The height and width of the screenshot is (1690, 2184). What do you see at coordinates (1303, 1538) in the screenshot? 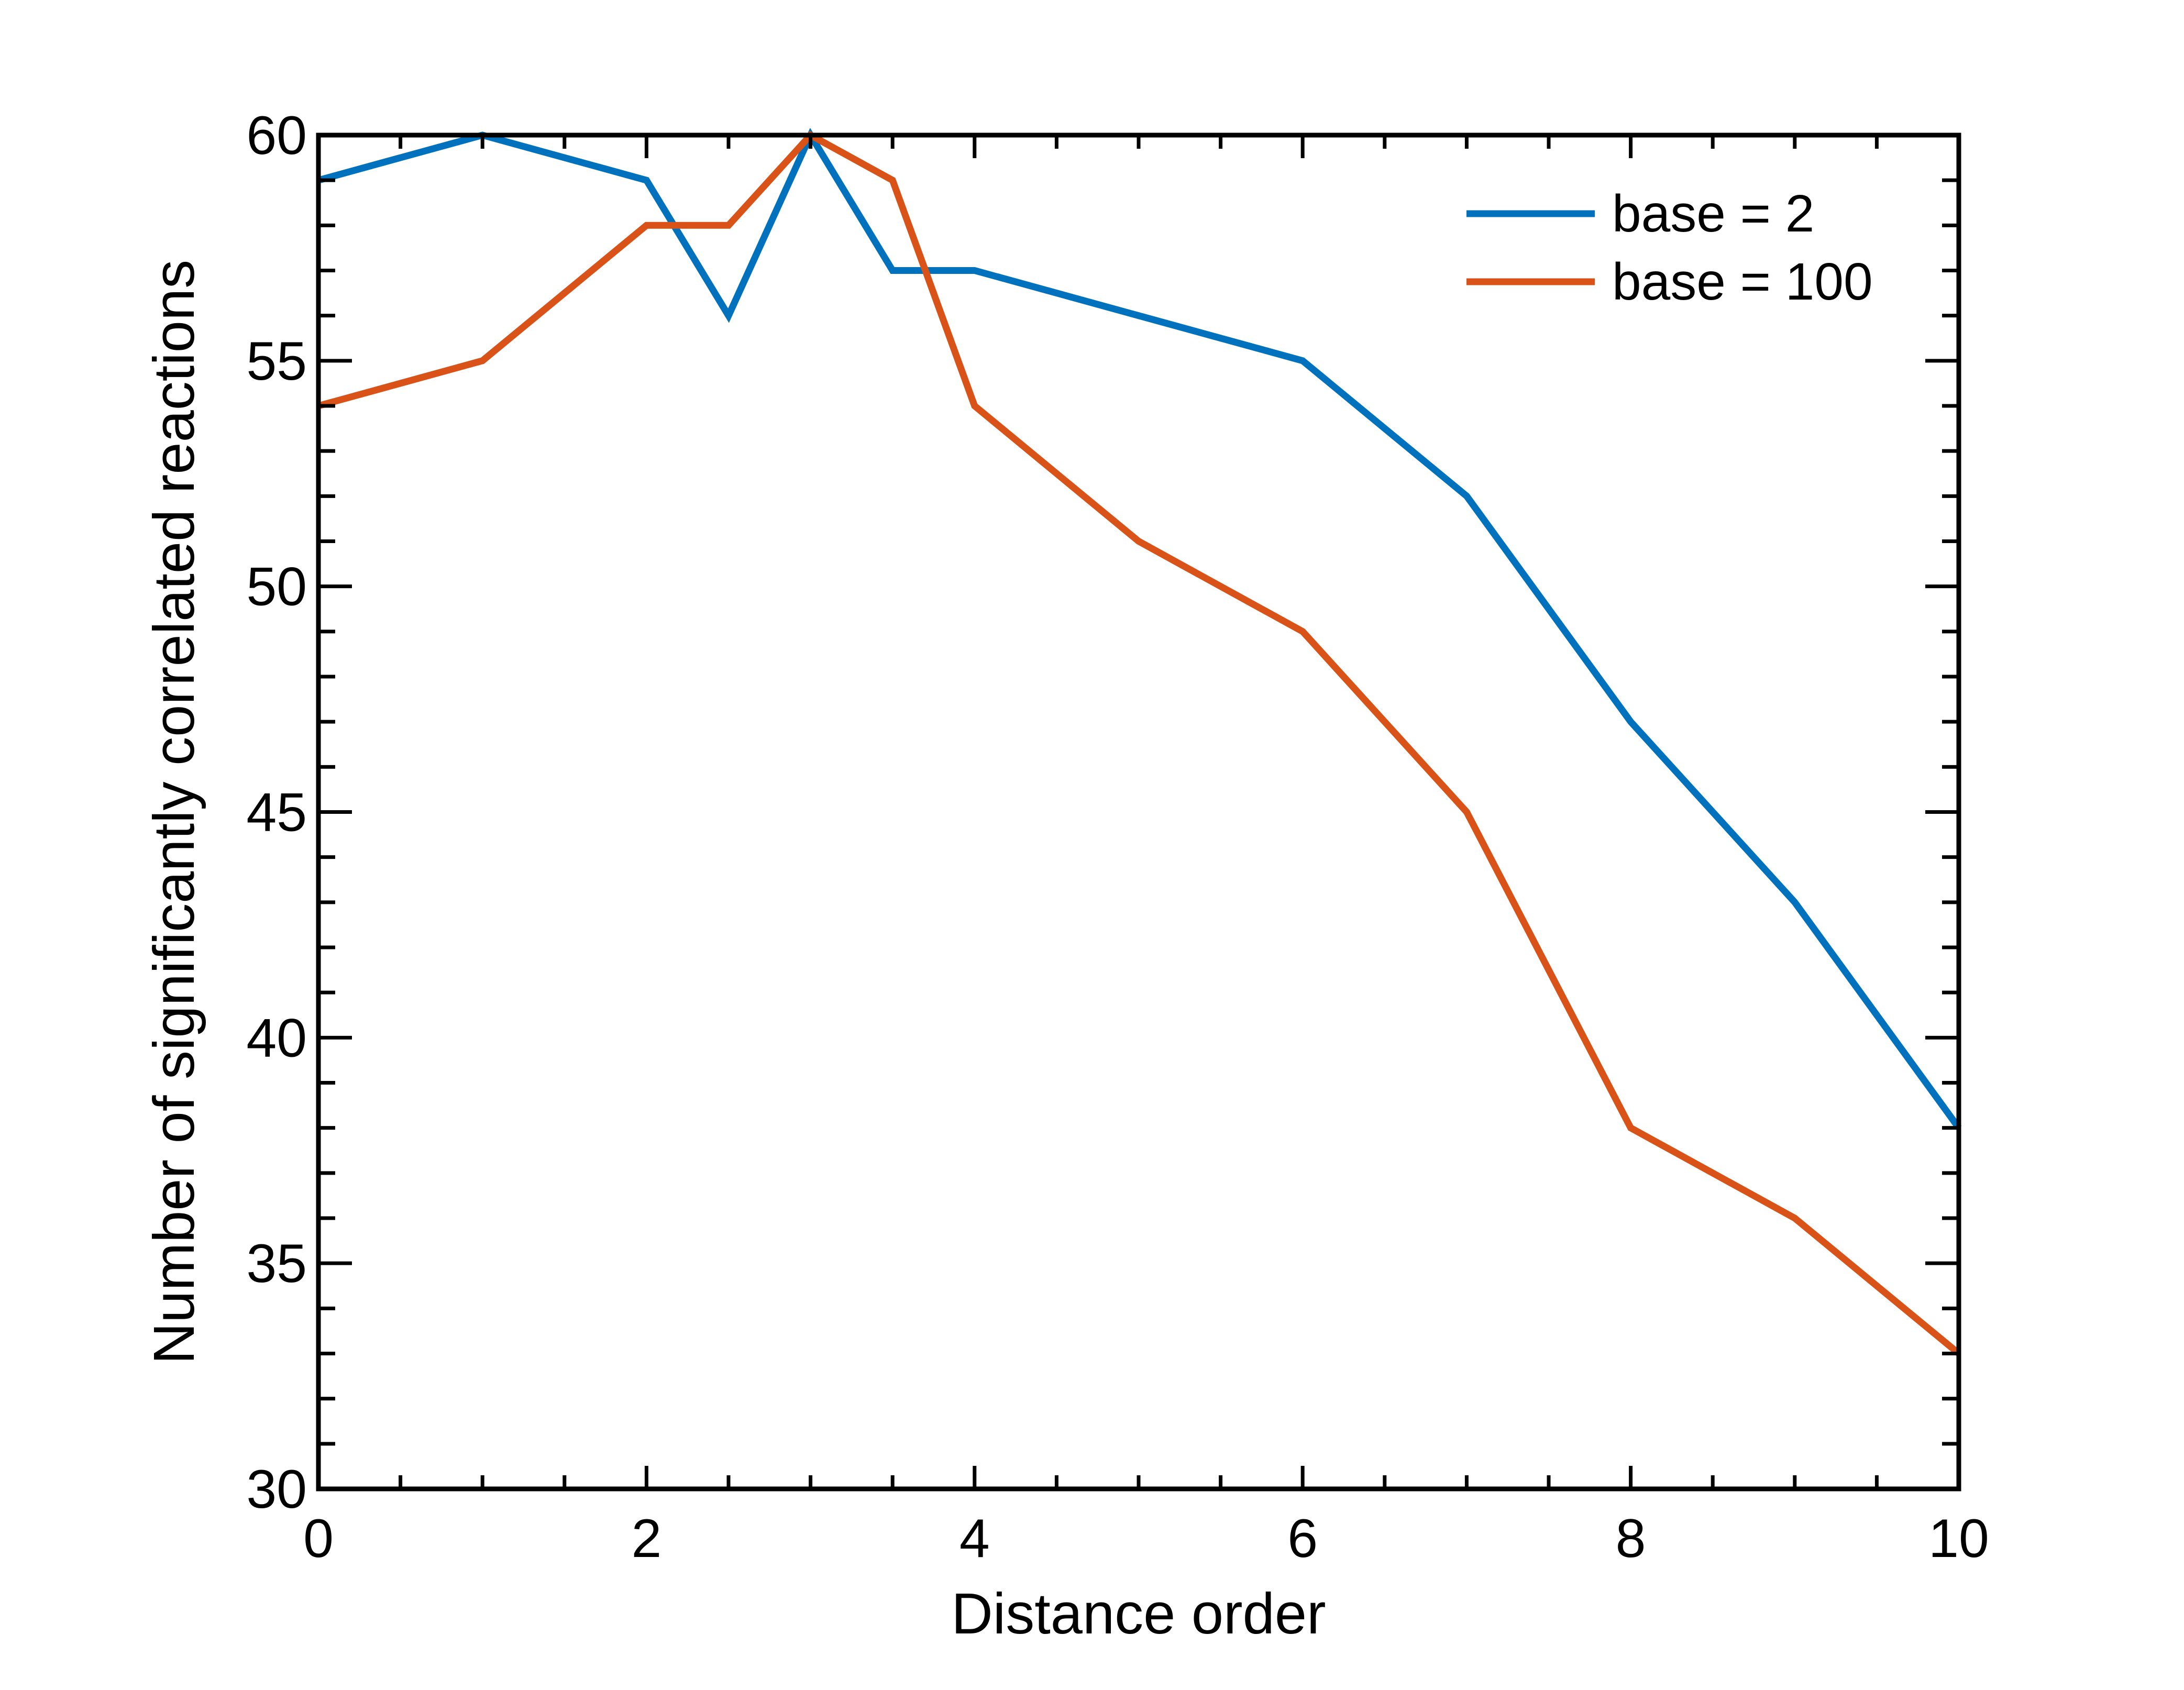
I see `x-tick-label: 6` at bounding box center [1303, 1538].